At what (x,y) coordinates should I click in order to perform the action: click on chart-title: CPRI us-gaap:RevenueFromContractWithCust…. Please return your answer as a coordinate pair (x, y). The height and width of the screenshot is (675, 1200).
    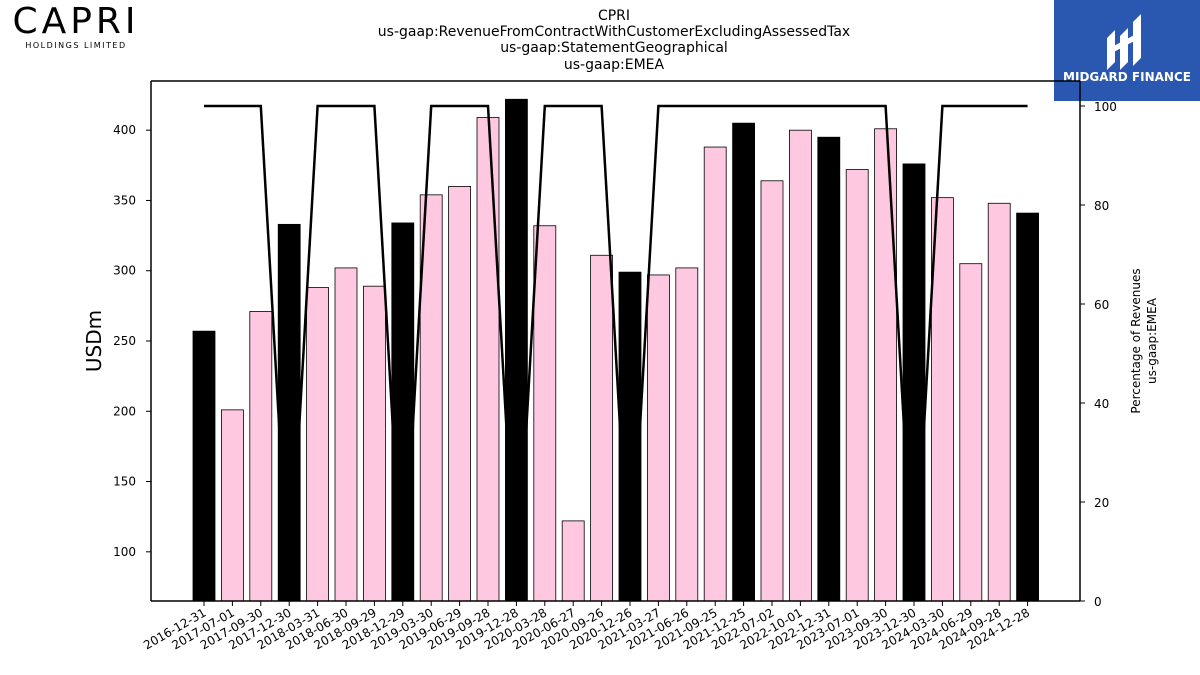
    Looking at the image, I should click on (614, 40).